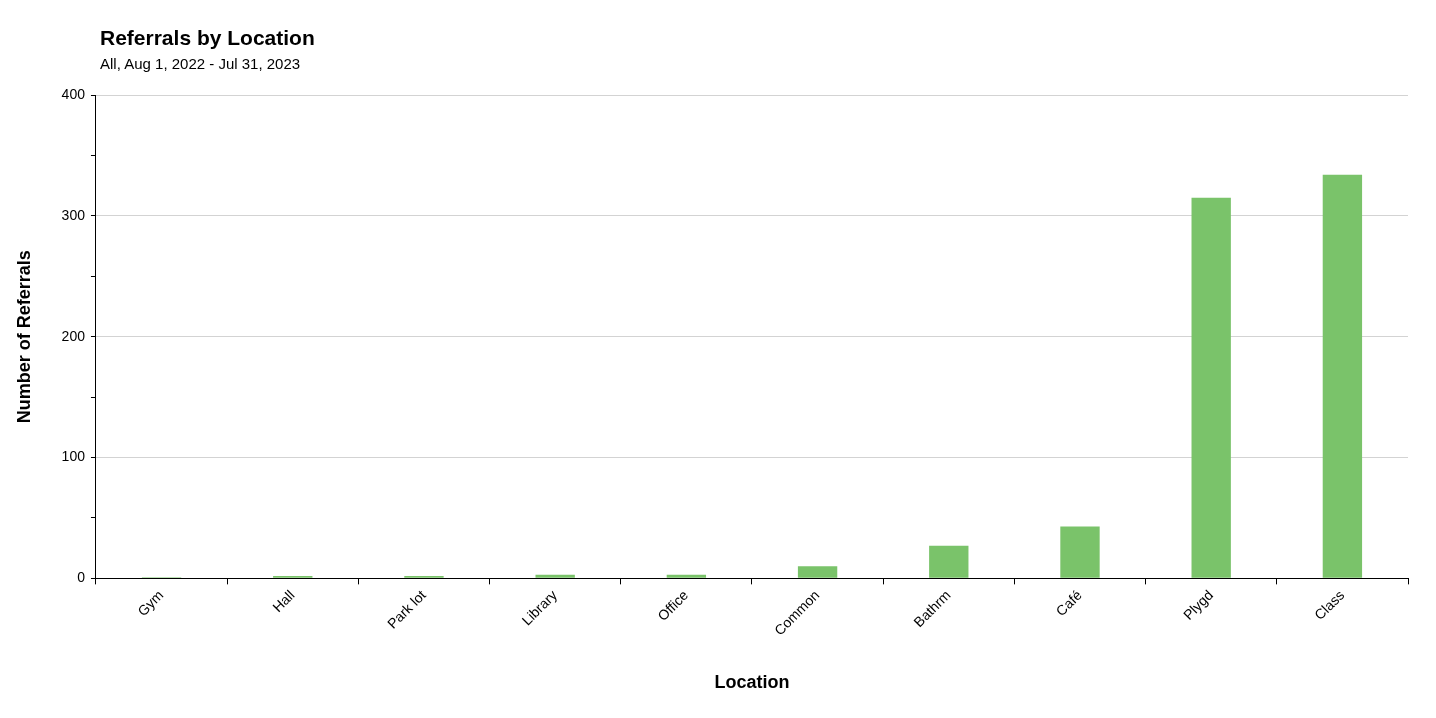 This screenshot has height=718, width=1436. I want to click on chart-subtitle: All, Aug 1, 2022 - Jul 31, 2023, so click(200, 63).